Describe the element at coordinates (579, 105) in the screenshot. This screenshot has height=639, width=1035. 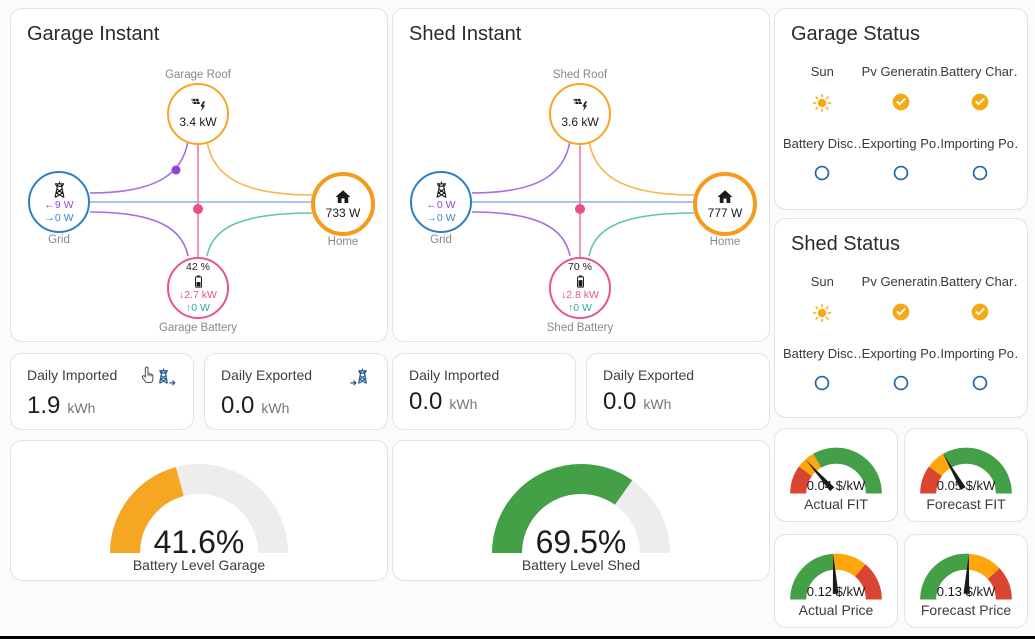
I see `solar-power-icon` at that location.